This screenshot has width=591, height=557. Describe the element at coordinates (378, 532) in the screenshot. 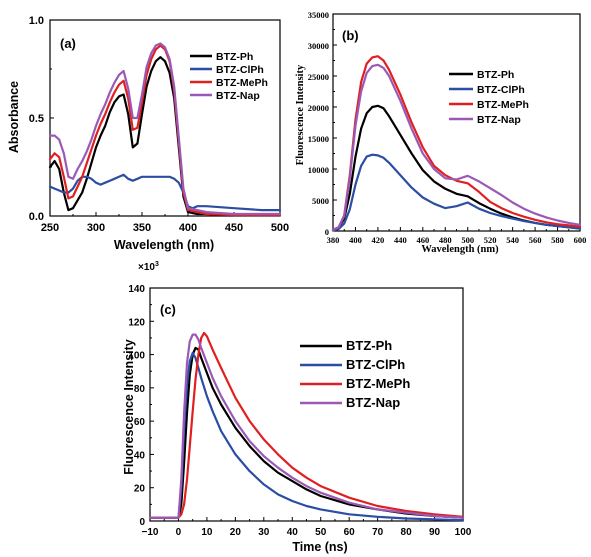

I see `x-tick-label: 70` at that location.